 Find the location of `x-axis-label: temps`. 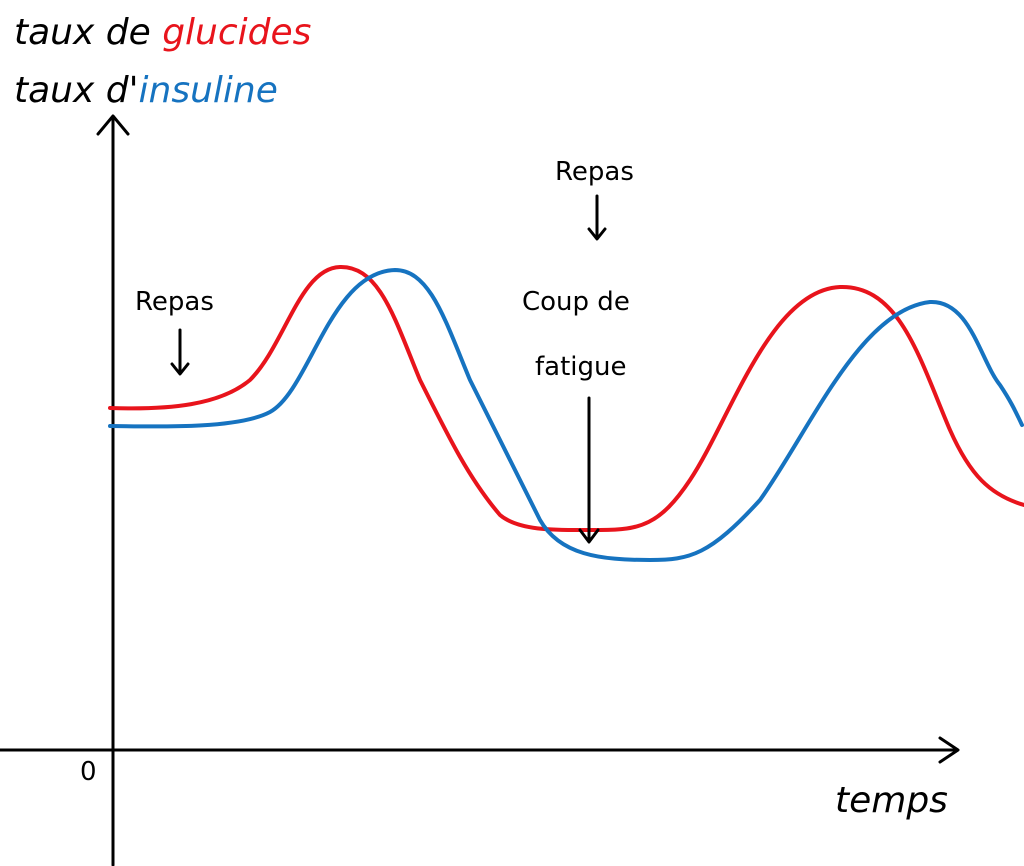

x-axis-label: temps is located at coordinates (891, 800).